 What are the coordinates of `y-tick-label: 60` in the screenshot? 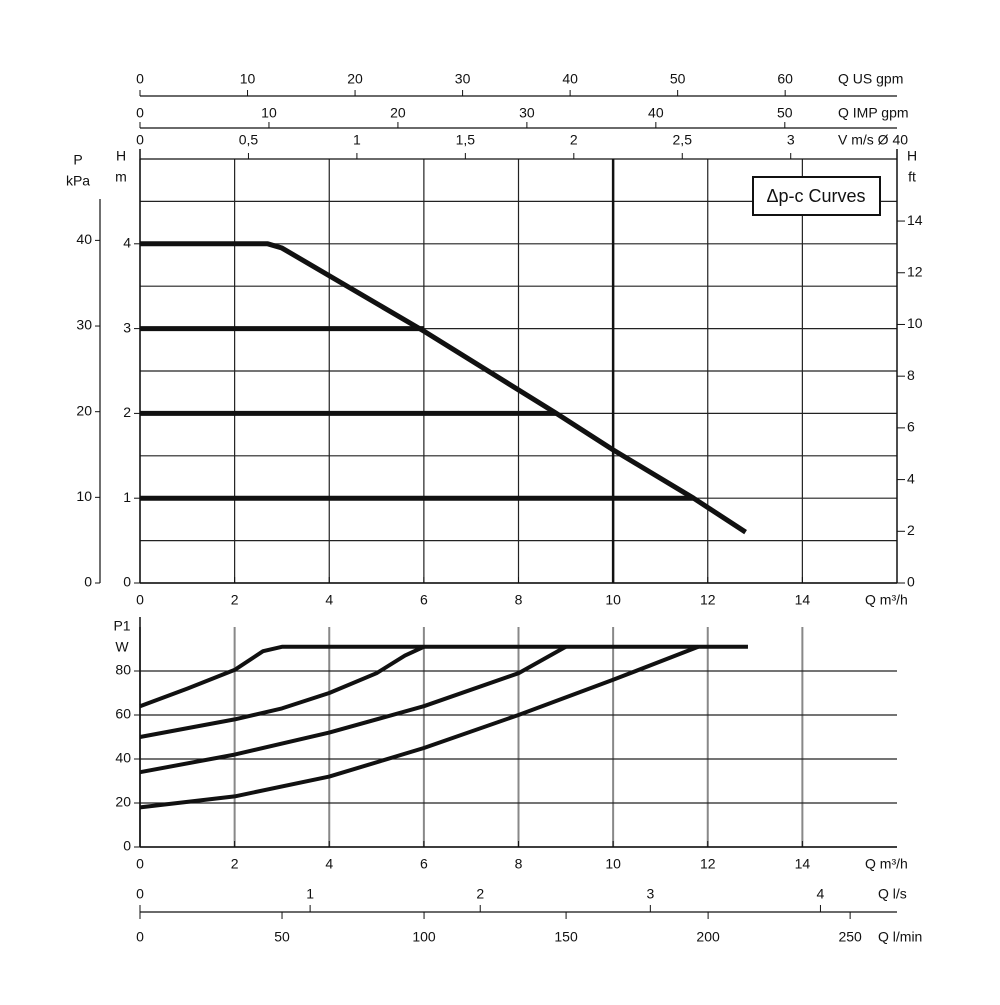 It's located at (123, 714).